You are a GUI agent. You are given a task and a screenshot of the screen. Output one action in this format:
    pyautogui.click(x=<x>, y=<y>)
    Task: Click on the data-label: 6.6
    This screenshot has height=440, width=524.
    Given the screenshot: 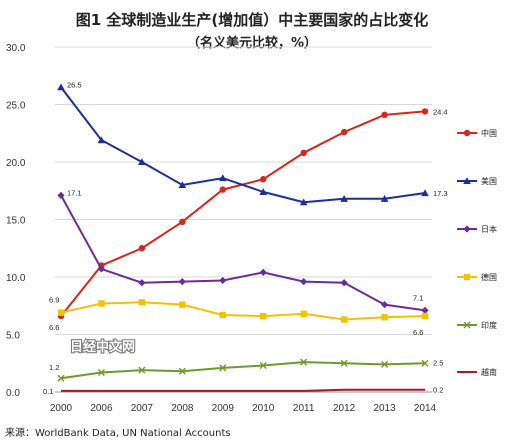 What is the action you would take?
    pyautogui.click(x=54, y=327)
    